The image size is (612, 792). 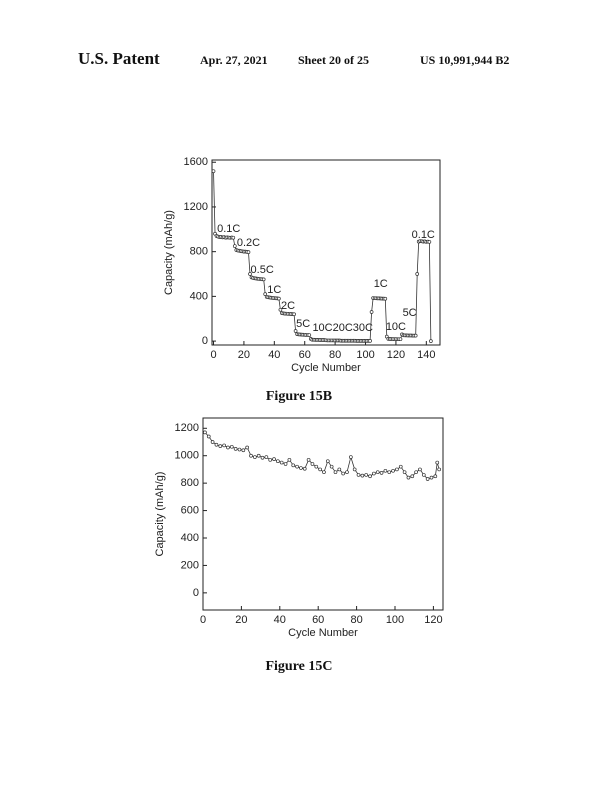 I want to click on annotation: 10C20C30C, so click(x=342, y=328).